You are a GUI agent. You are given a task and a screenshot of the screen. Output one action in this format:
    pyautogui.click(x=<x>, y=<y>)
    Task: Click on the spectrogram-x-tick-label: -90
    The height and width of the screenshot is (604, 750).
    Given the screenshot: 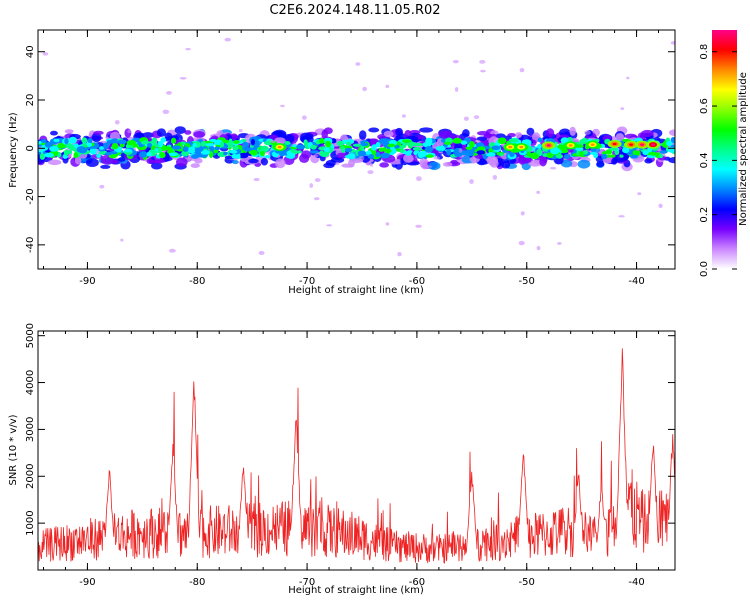 What is the action you would take?
    pyautogui.click(x=87, y=281)
    